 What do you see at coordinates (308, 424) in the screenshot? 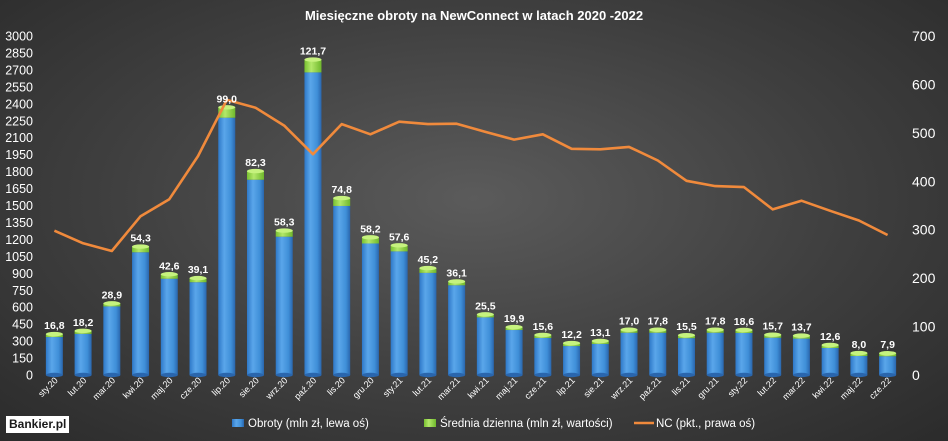
I see `legend-label: Obroty (mln zł, lewa oś)` at bounding box center [308, 424].